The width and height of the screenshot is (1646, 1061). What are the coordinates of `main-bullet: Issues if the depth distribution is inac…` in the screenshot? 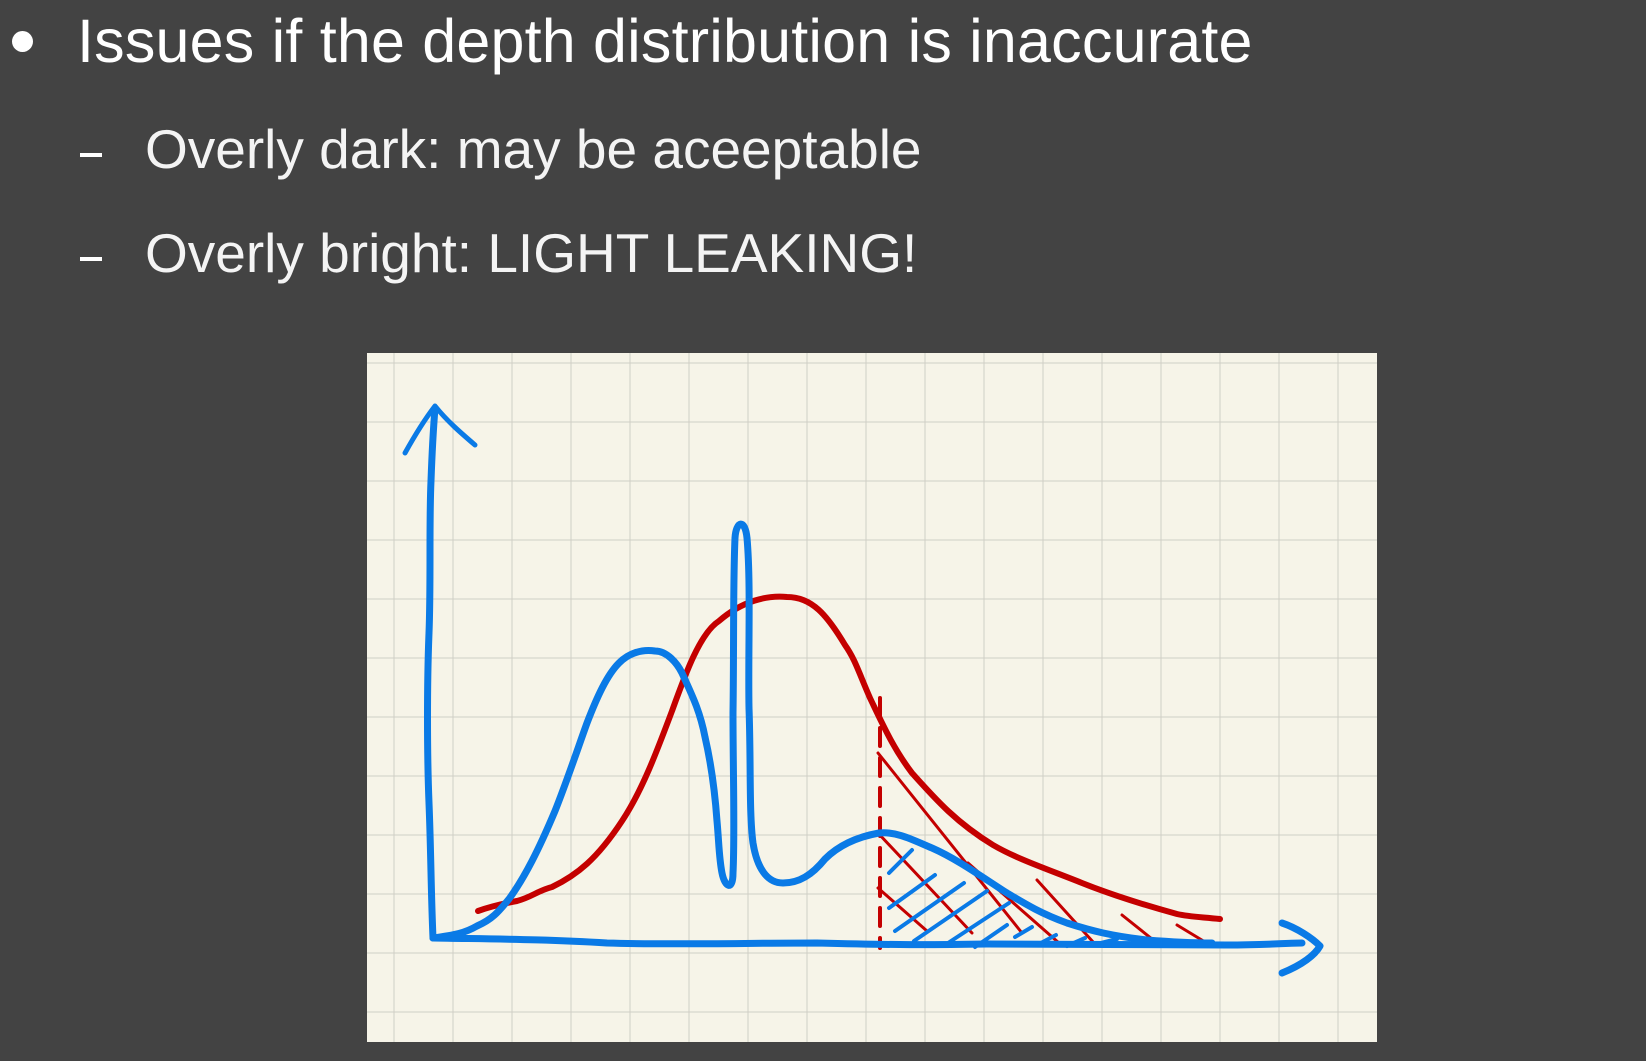 It's located at (823, 41).